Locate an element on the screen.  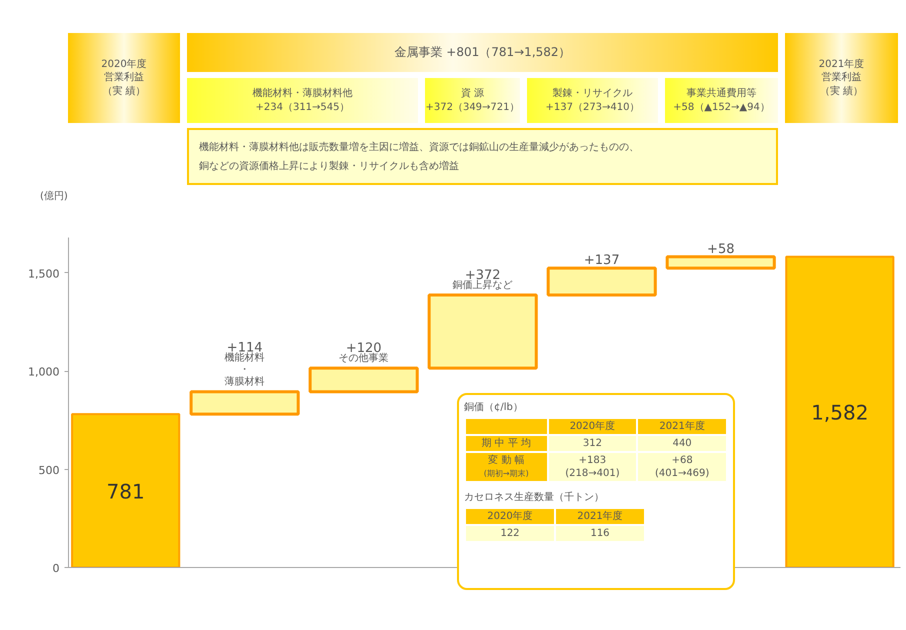
annotation: (期初→期末) is located at coordinates (506, 473).